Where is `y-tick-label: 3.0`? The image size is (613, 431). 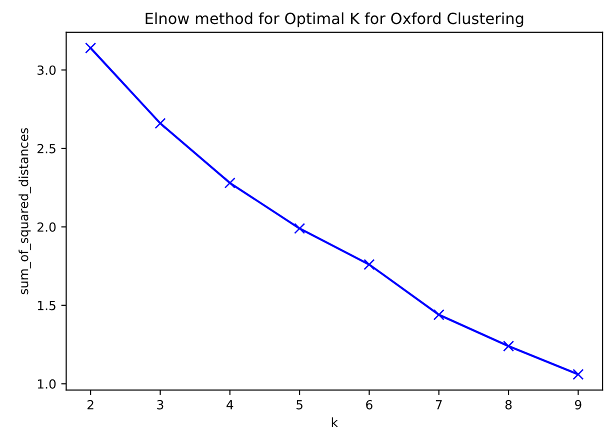
y-tick-label: 3.0 is located at coordinates (47, 70).